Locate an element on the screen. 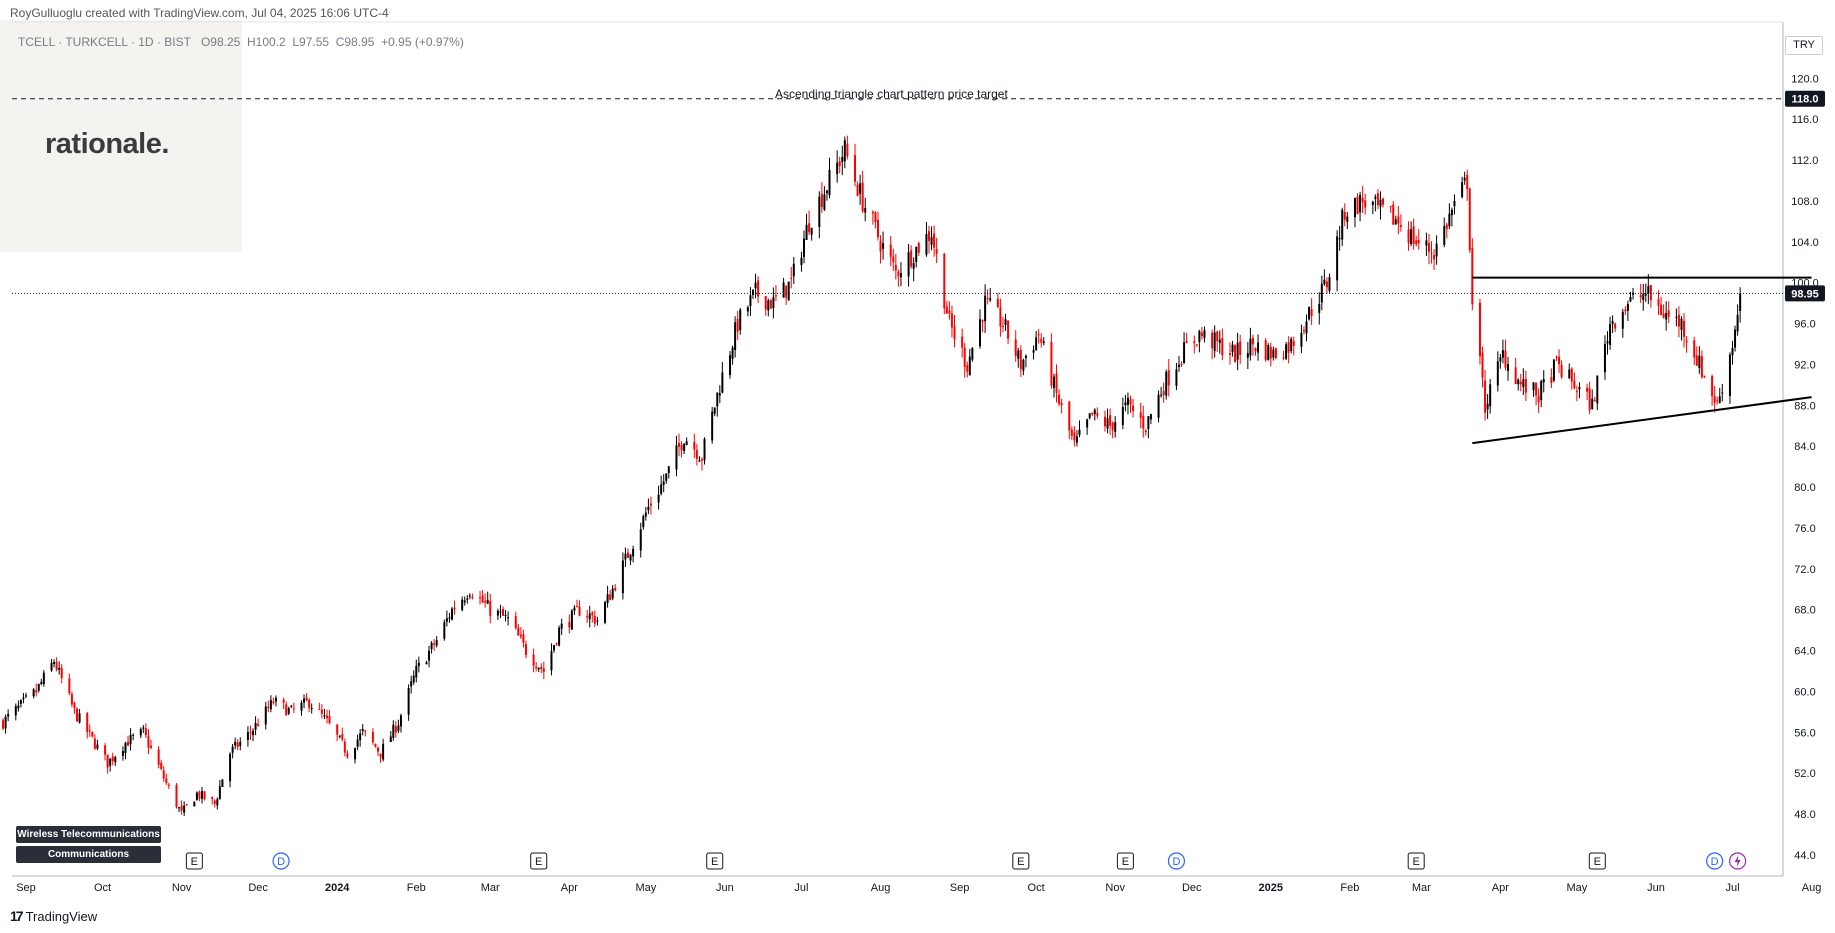  ohlc-low: L97.55 is located at coordinates (311, 42).